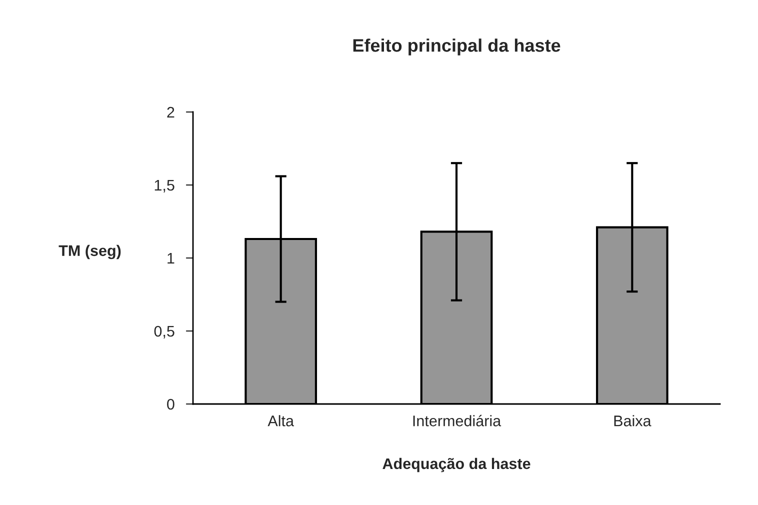  I want to click on y-tick-label: 2, so click(170, 112).